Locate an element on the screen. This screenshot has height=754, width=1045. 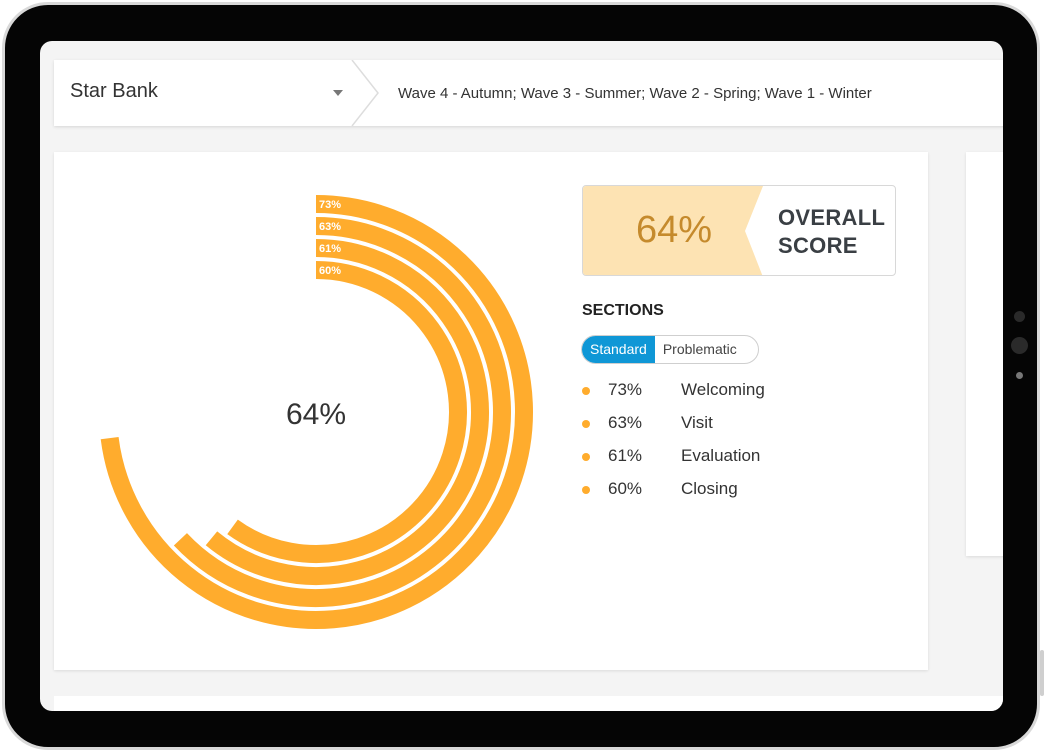
tab-standard: Standard is located at coordinates (618, 349).